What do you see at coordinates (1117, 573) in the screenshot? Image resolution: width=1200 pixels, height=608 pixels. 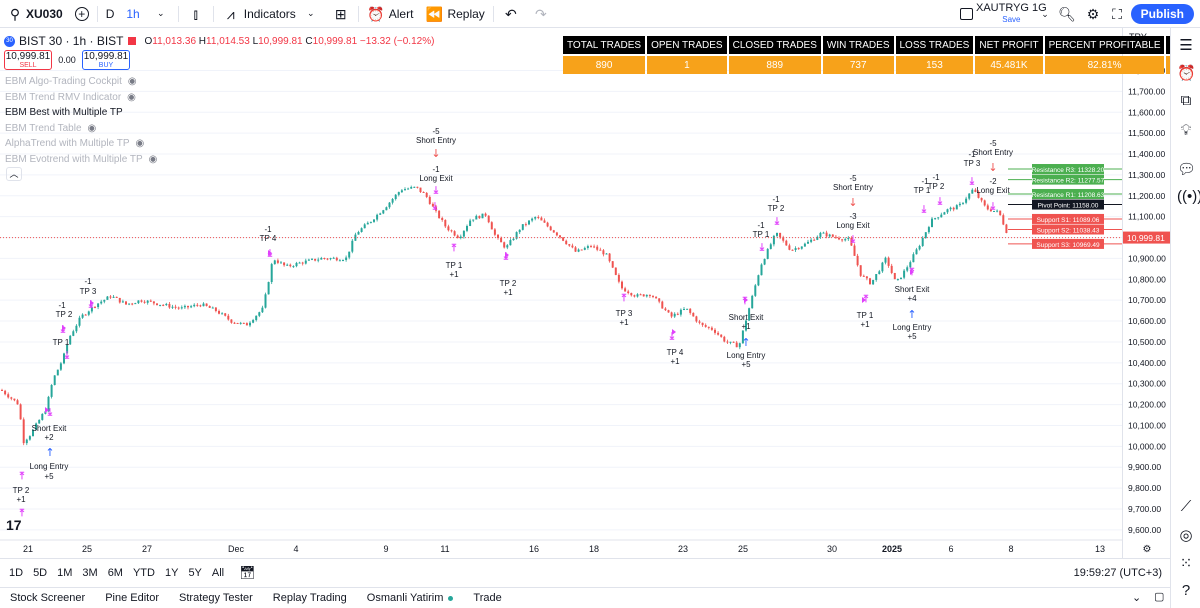 I see `clock: 19:59:27 (UTC+3)` at bounding box center [1117, 573].